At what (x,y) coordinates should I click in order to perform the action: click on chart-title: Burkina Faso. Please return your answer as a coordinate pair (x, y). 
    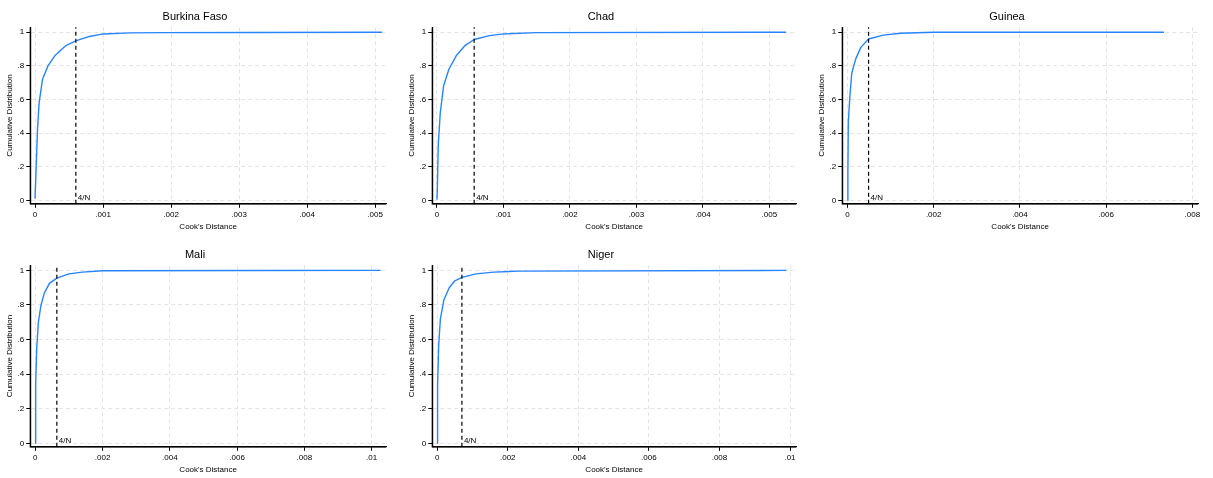
    Looking at the image, I should click on (195, 15).